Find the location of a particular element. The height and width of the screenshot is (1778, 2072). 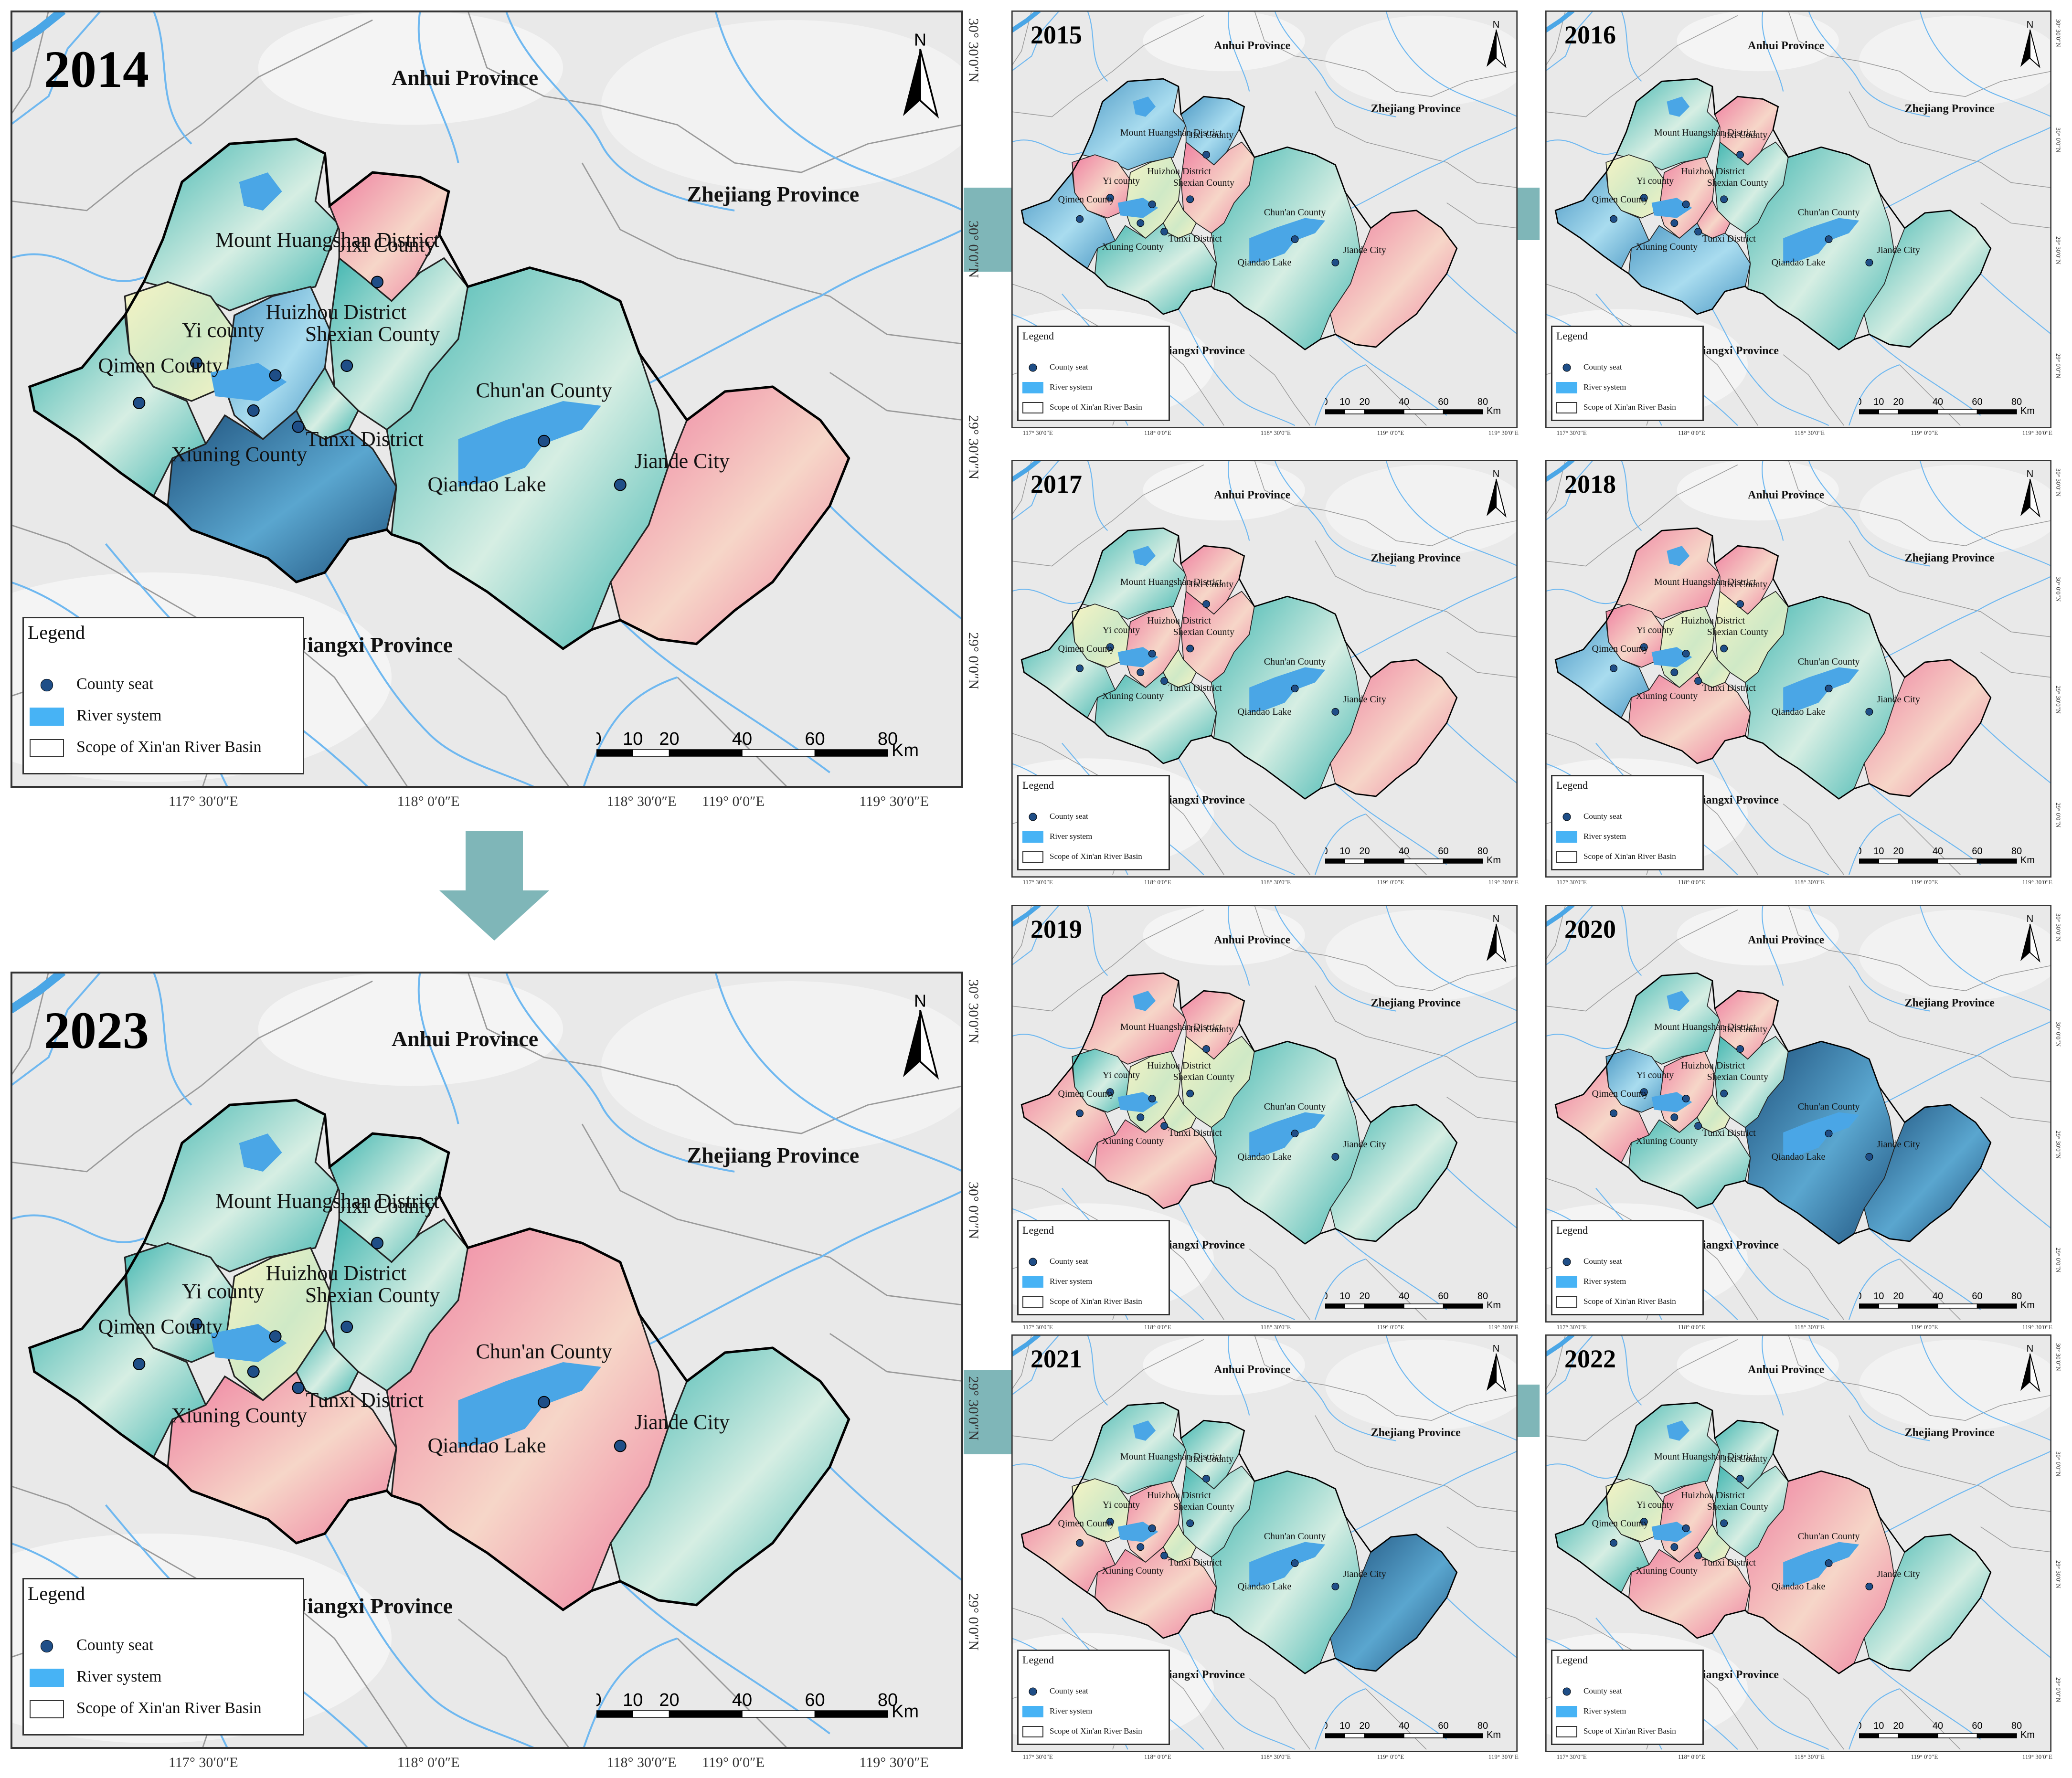

north-label: N is located at coordinates (1496, 1349).